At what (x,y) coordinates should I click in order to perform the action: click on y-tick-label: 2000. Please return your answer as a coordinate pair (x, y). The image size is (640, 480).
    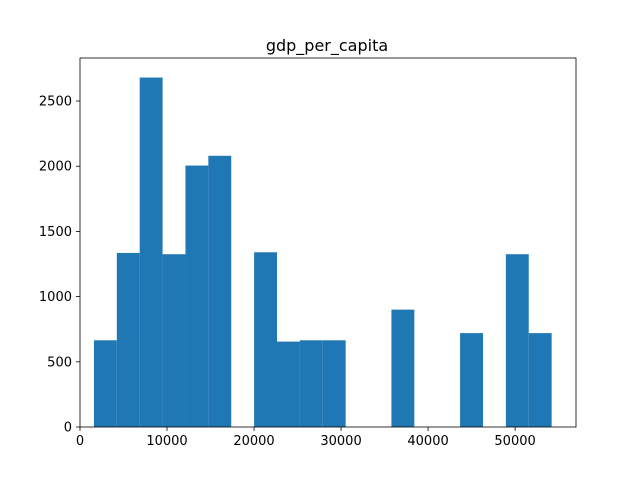
    Looking at the image, I should click on (55, 167).